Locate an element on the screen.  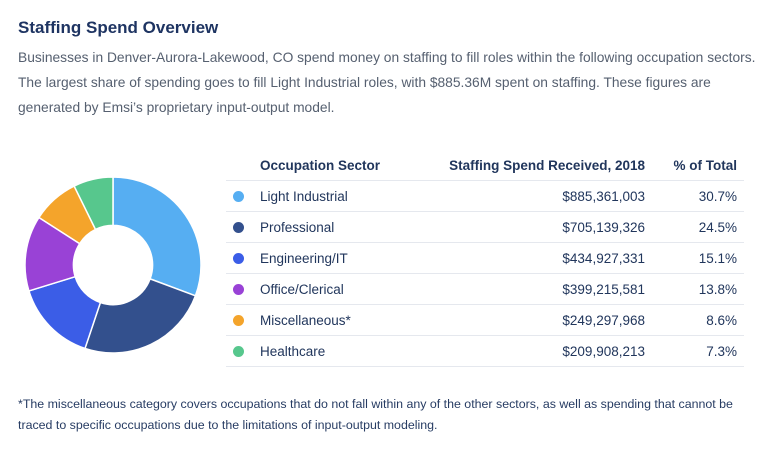
spend-value: $885,361,003 is located at coordinates (603, 196).